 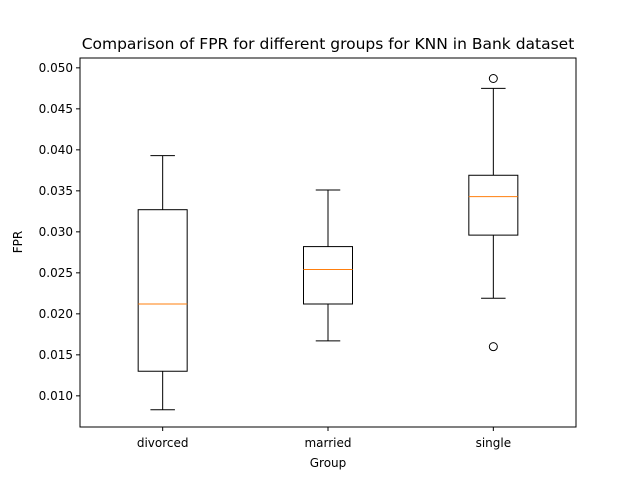 What do you see at coordinates (56, 68) in the screenshot?
I see `y-tick-label: 0.050` at bounding box center [56, 68].